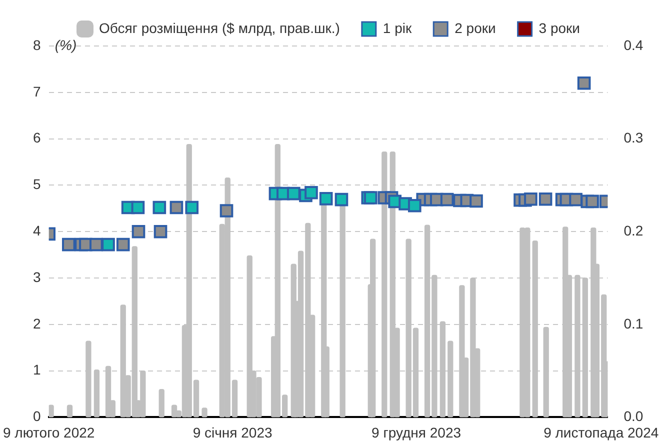  Describe the element at coordinates (48, 432) in the screenshot. I see `x-tick-label: 9 лютого 2022` at that location.